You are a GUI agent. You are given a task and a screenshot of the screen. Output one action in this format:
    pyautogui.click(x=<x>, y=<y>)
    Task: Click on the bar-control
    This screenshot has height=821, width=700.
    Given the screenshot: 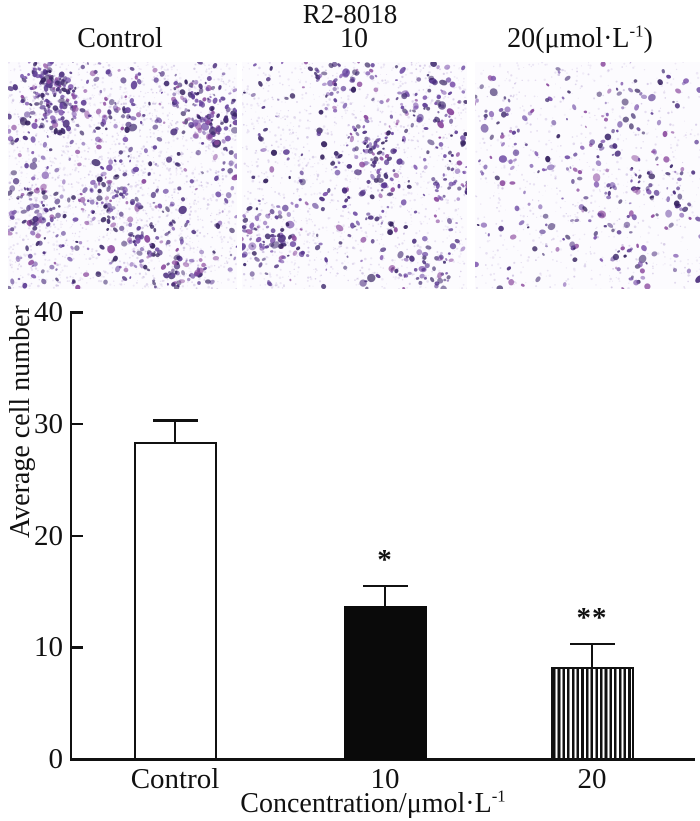 What is the action you would take?
    pyautogui.click(x=175, y=601)
    